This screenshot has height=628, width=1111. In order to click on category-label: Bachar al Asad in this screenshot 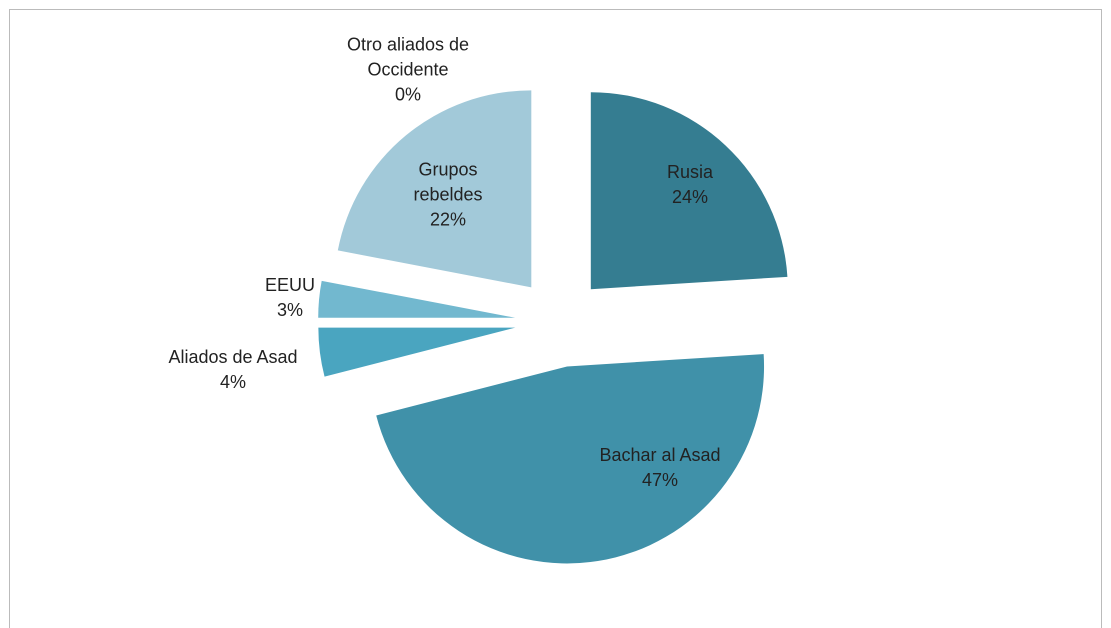, I will do `click(660, 455)`.